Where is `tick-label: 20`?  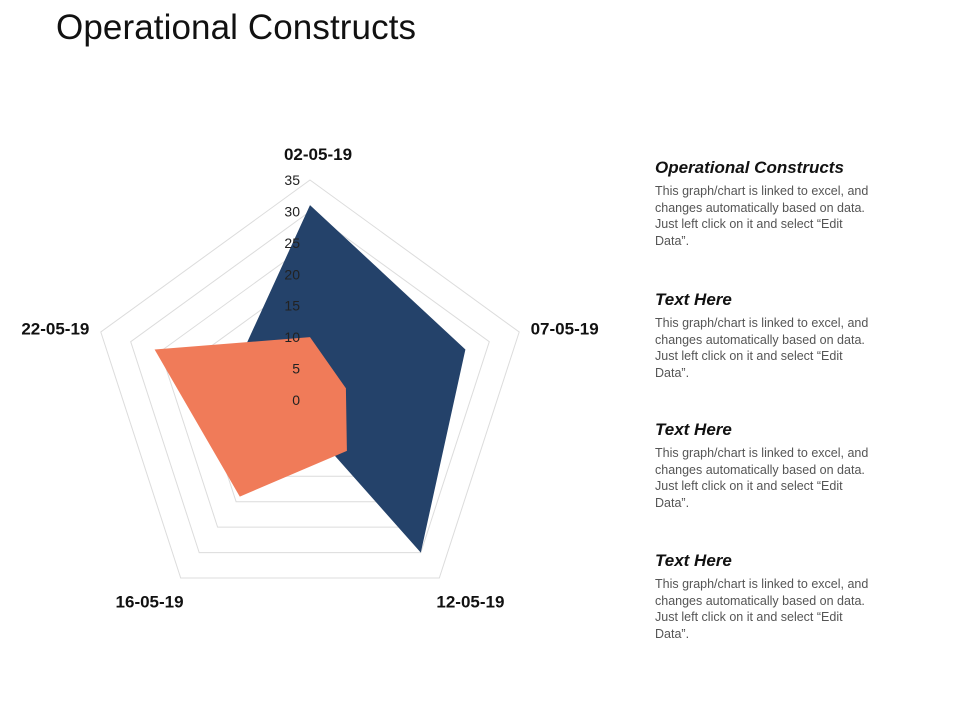 tick-label: 20 is located at coordinates (292, 274).